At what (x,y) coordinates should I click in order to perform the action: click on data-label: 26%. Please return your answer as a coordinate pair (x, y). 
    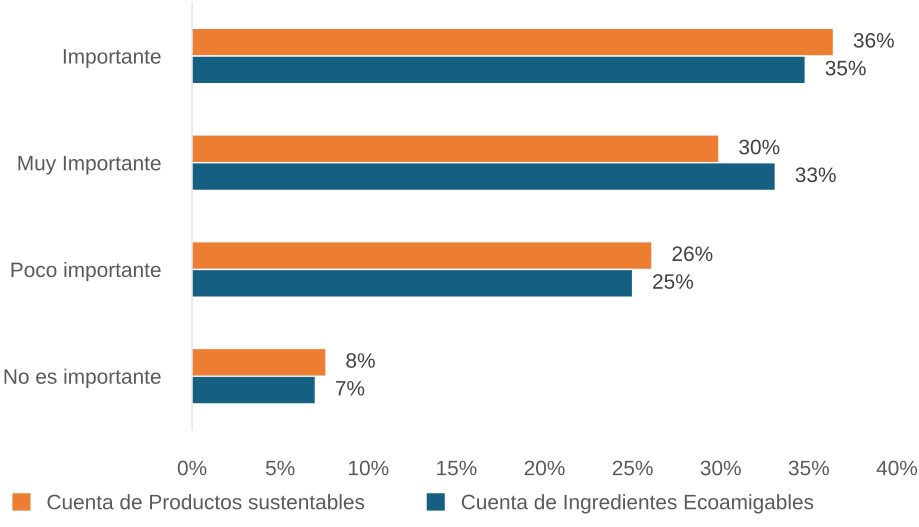
    Looking at the image, I should click on (692, 254).